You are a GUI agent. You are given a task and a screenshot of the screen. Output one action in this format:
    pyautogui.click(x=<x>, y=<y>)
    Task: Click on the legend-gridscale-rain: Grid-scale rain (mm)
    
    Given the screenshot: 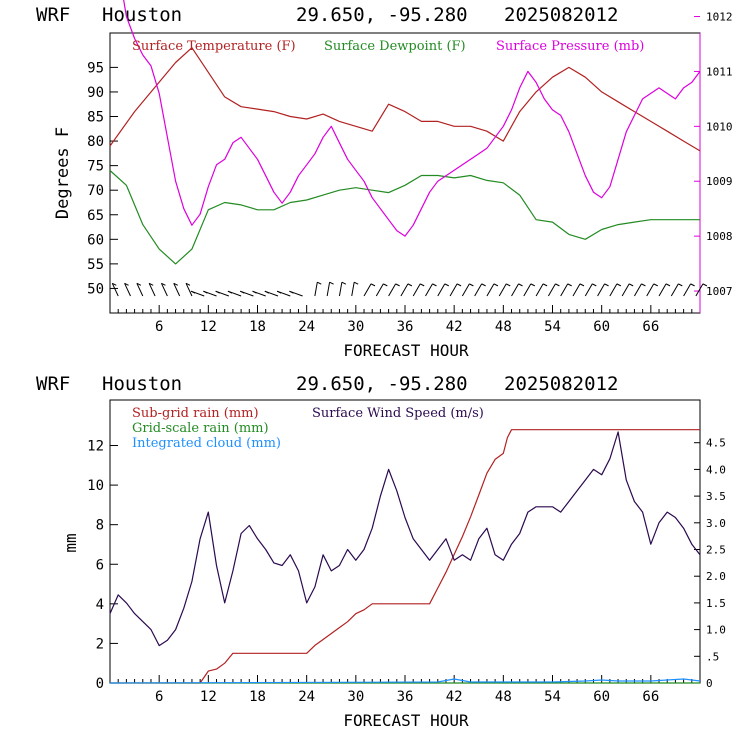 What is the action you would take?
    pyautogui.click(x=200, y=428)
    